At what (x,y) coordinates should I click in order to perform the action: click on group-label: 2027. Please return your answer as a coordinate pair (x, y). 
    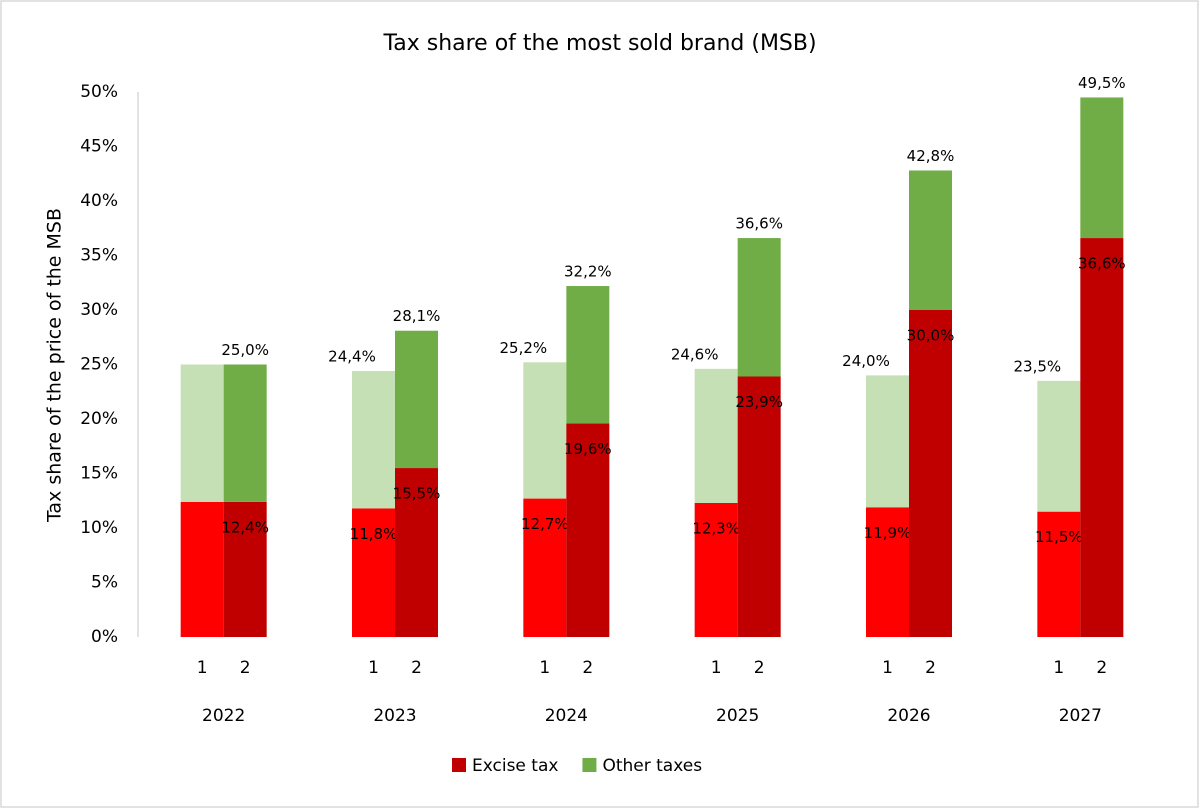
    Looking at the image, I should click on (1080, 716).